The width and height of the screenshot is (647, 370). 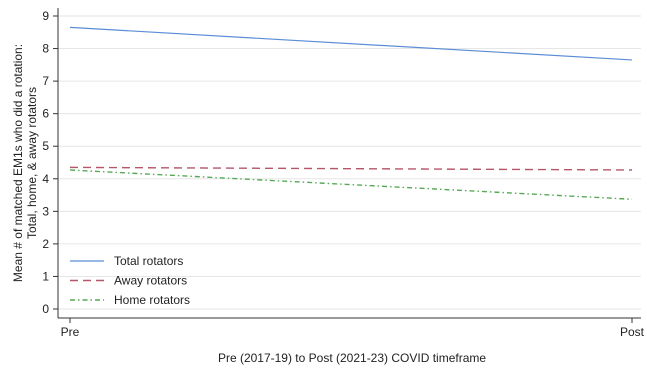 What do you see at coordinates (152, 300) in the screenshot?
I see `legend-label-home-rotators: Home rotators` at bounding box center [152, 300].